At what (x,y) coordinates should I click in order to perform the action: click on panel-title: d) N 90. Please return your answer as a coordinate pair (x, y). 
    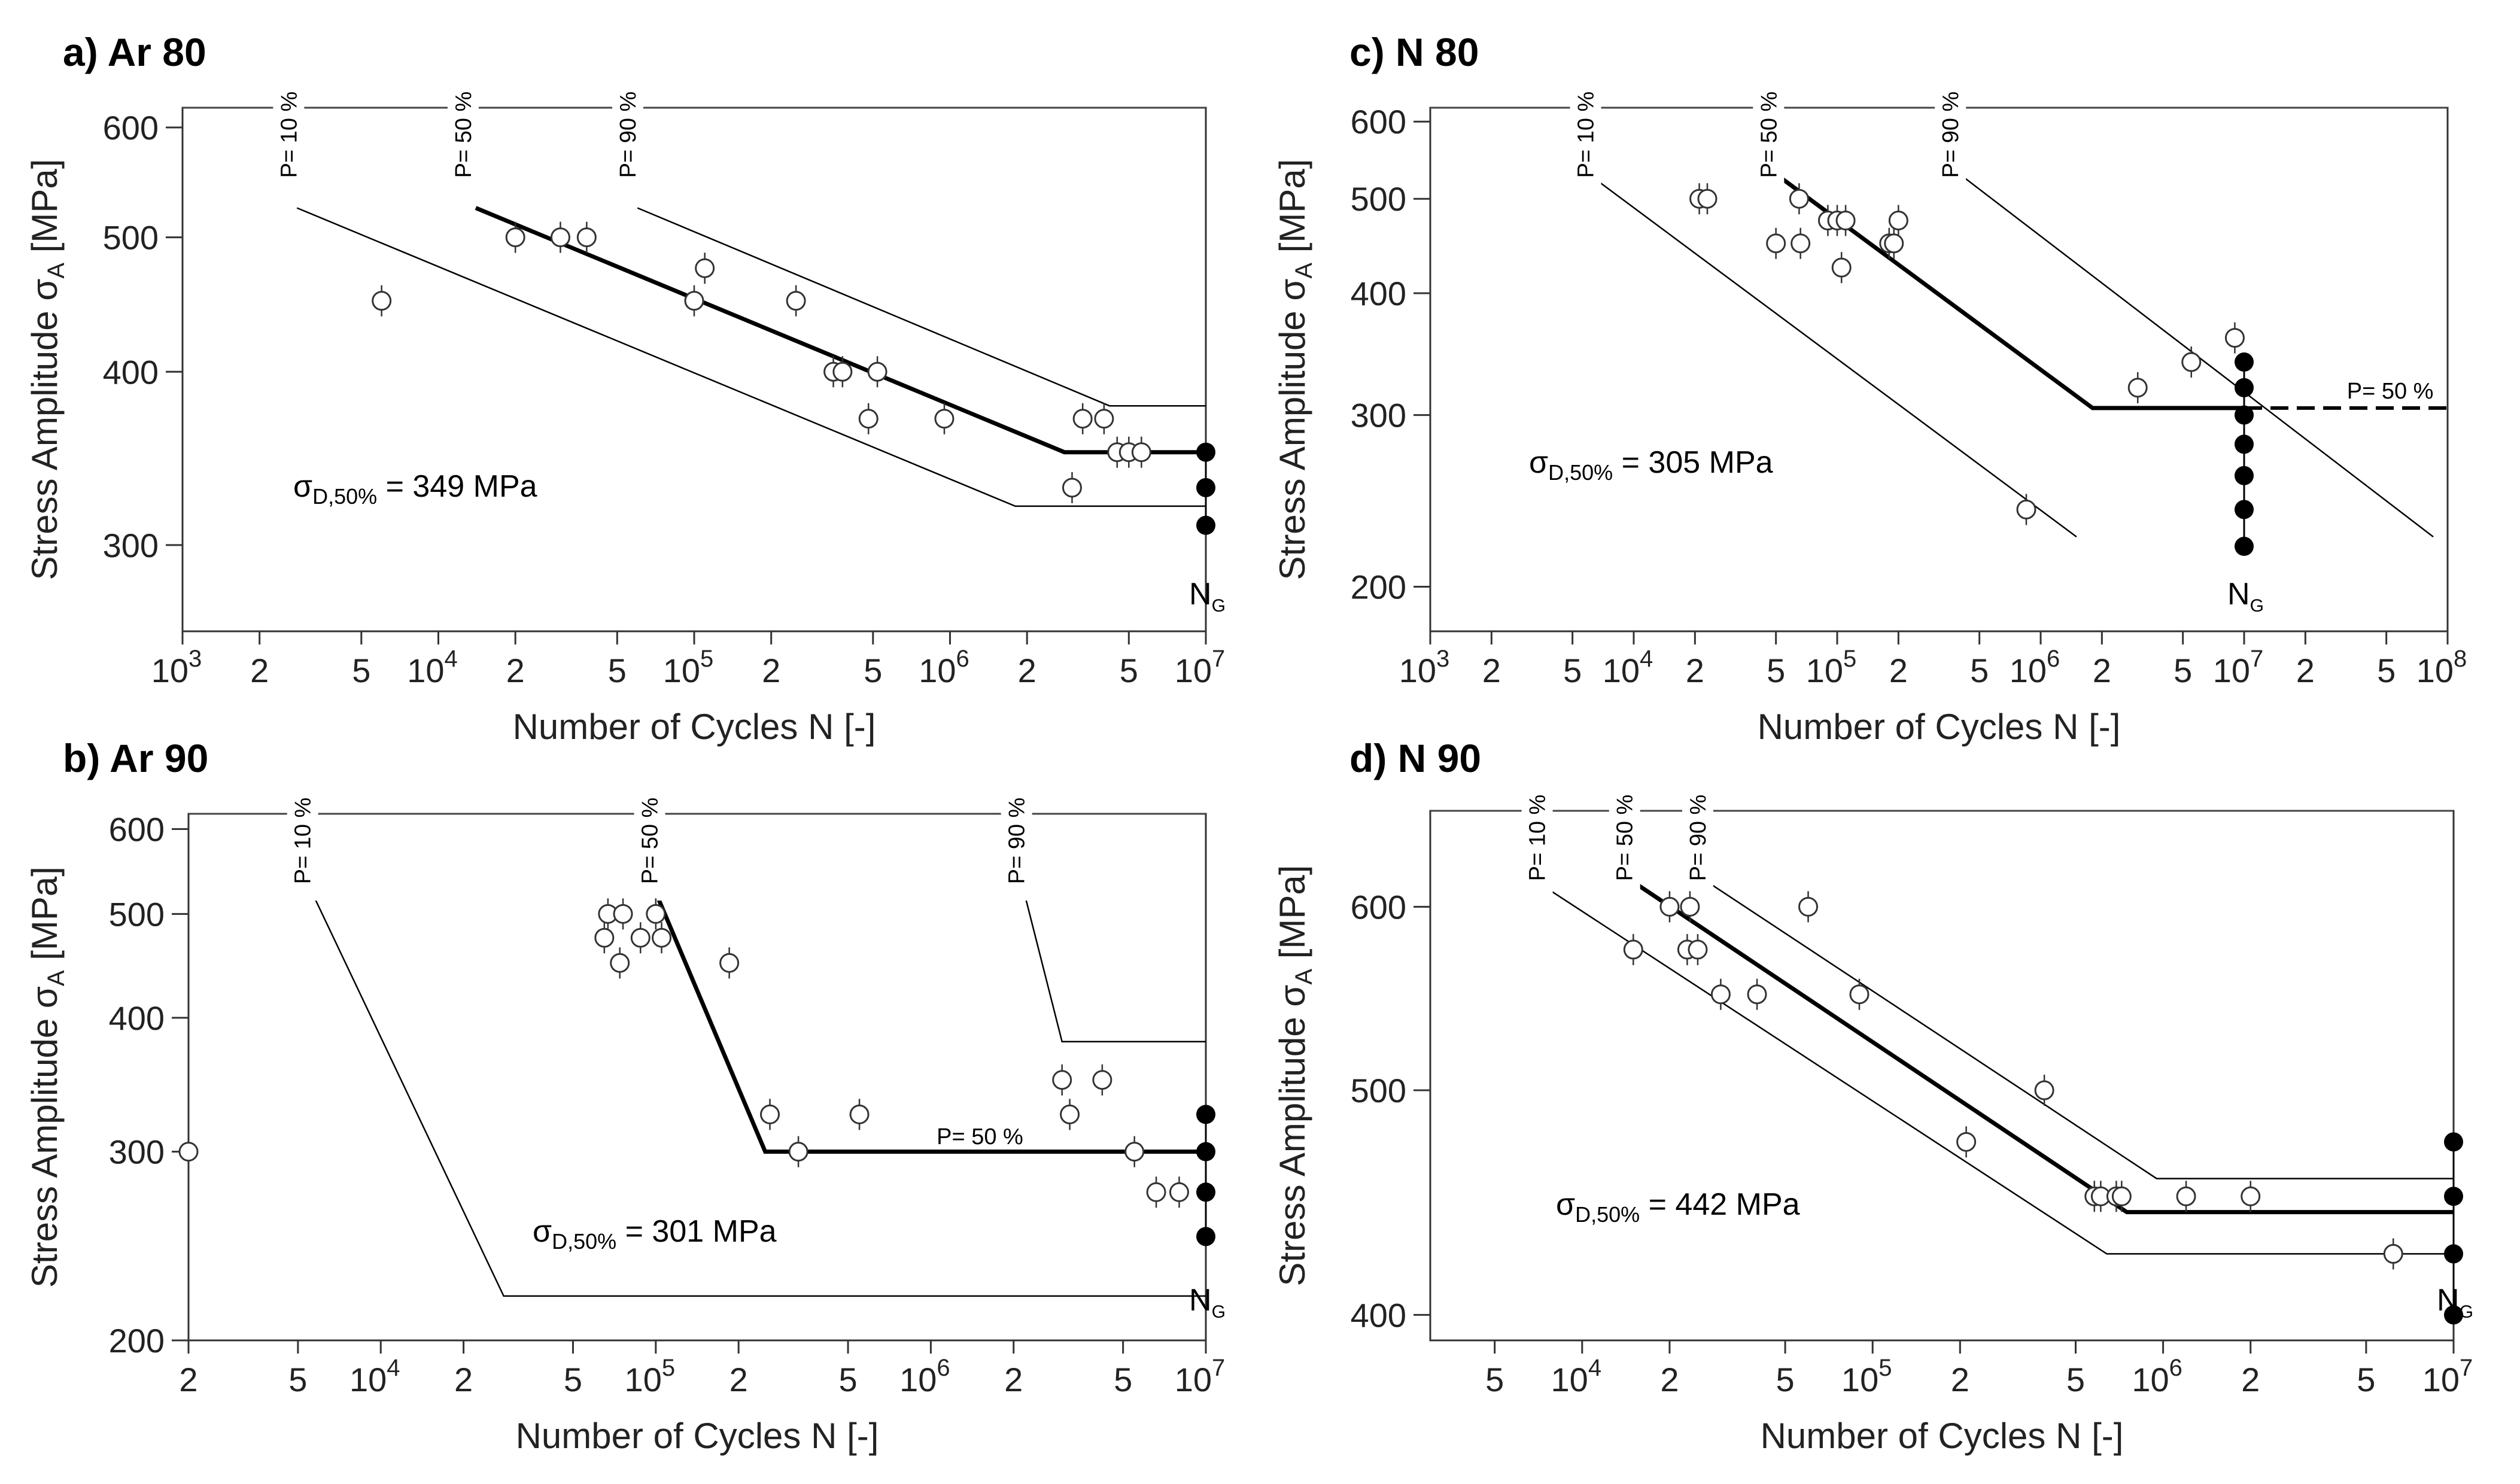
    Looking at the image, I should click on (1415, 758).